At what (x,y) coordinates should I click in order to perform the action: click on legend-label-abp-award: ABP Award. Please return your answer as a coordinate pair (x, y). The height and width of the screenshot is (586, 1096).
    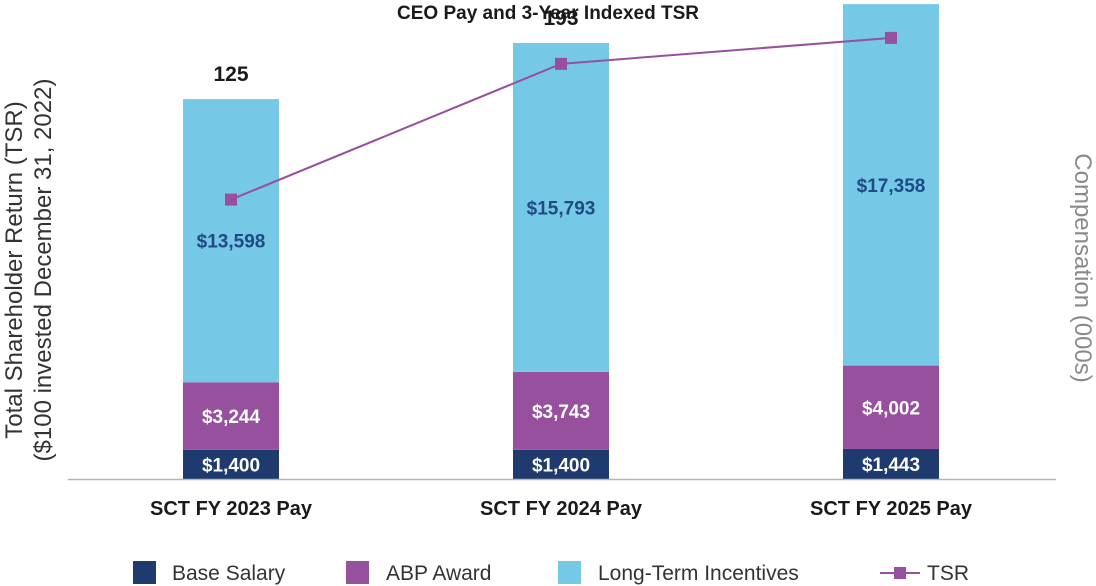
    Looking at the image, I should click on (438, 573).